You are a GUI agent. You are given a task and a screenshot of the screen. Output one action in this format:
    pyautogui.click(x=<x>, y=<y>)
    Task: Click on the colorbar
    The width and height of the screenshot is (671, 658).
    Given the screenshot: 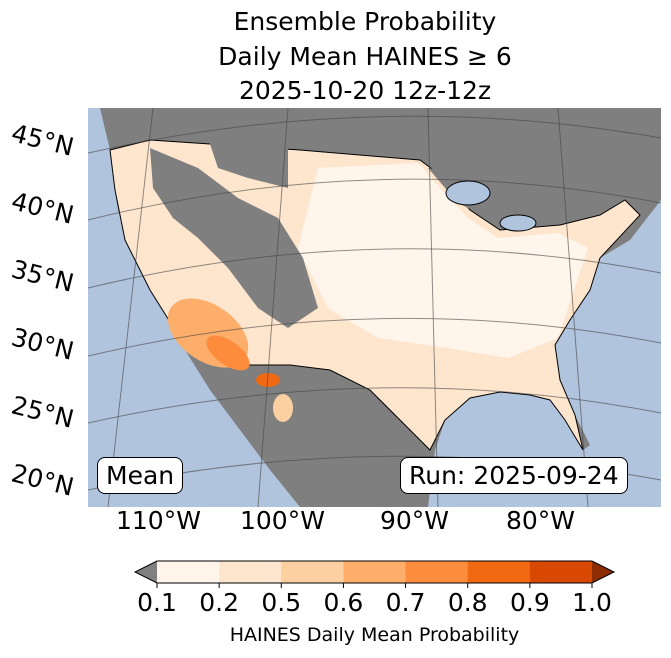 What is the action you would take?
    pyautogui.click(x=374, y=574)
    